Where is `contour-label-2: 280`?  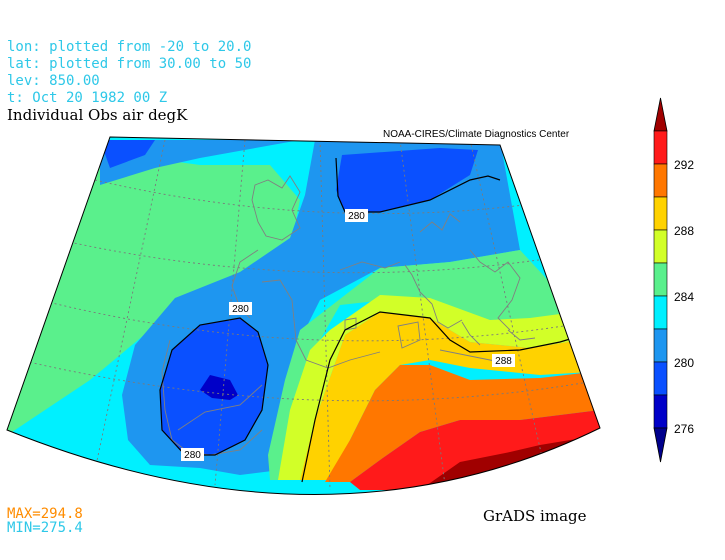
contour-label-2: 280 is located at coordinates (240, 308).